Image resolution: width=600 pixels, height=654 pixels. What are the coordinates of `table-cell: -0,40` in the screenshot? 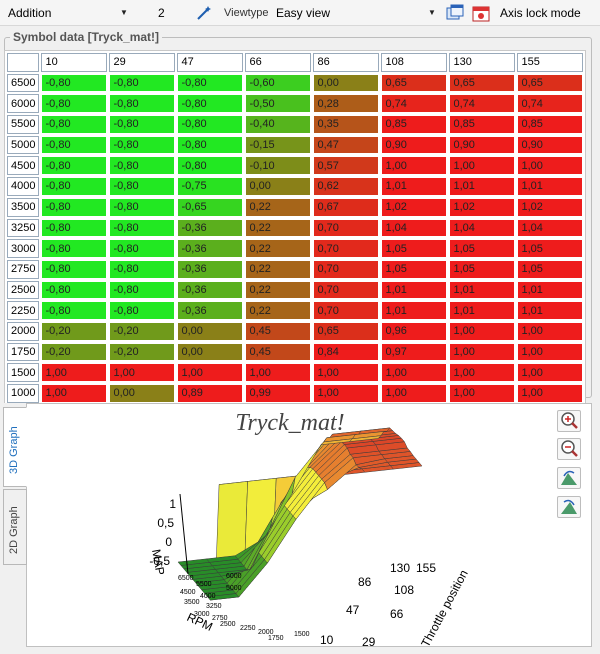 It's located at (278, 124).